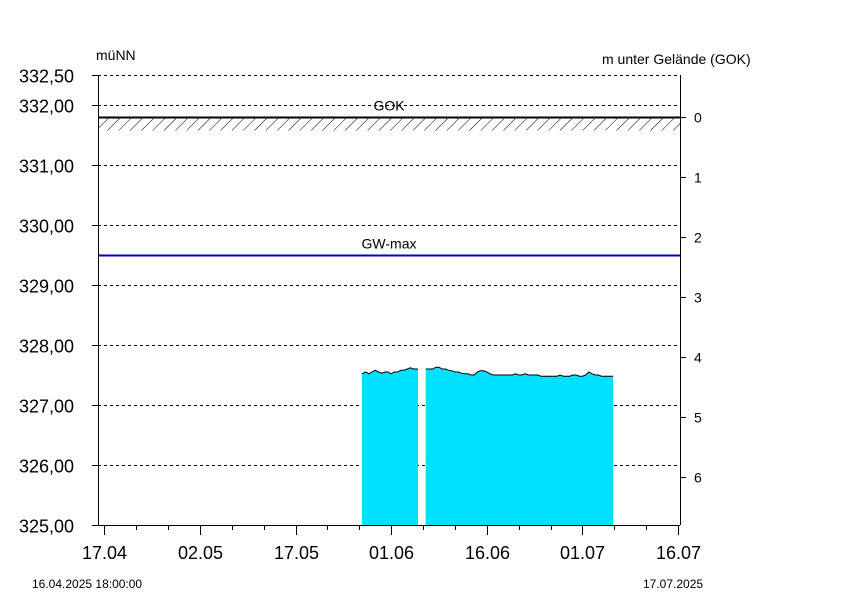  Describe the element at coordinates (46, 527) in the screenshot. I see `left-tick-label: 325,00` at that location.